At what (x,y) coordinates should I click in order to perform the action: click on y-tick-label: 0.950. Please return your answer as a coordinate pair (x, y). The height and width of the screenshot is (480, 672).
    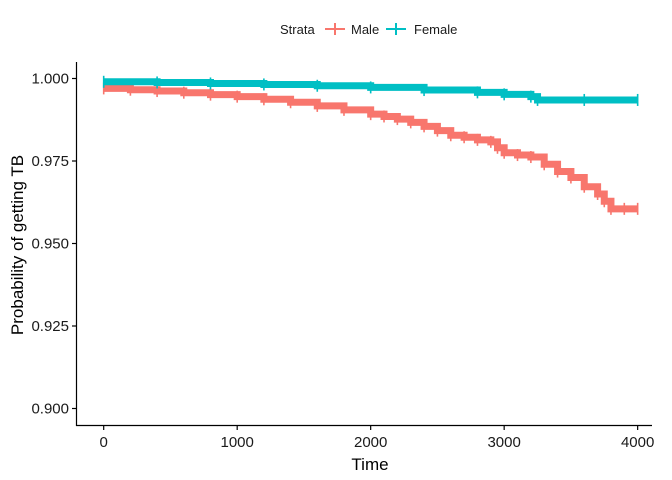
    Looking at the image, I should click on (50, 244).